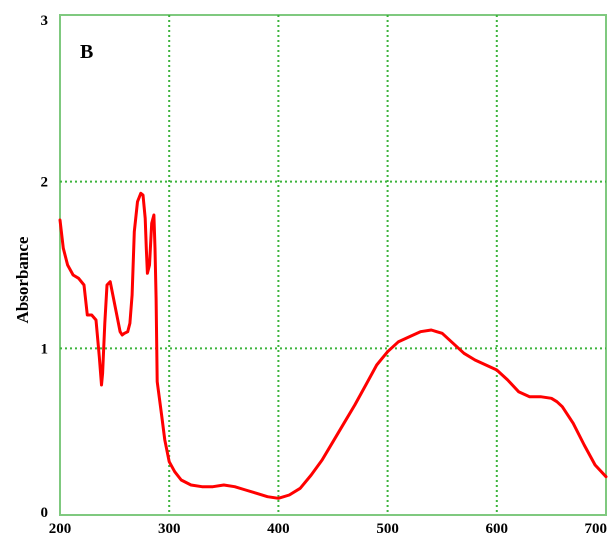 This screenshot has height=538, width=608. Describe the element at coordinates (45, 349) in the screenshot. I see `y-tick-label: 1` at that location.